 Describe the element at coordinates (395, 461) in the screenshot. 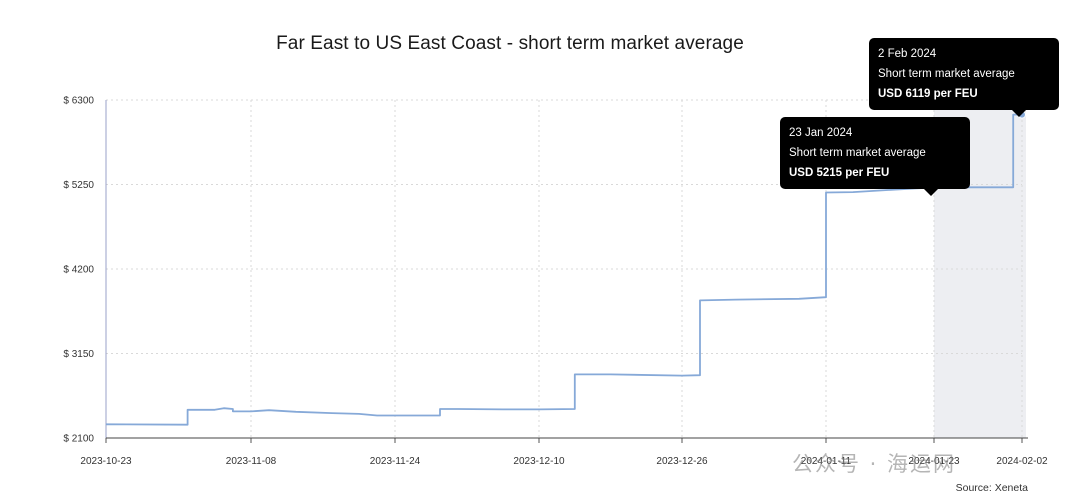

I see `x-tick-label: 2023-11-24` at that location.